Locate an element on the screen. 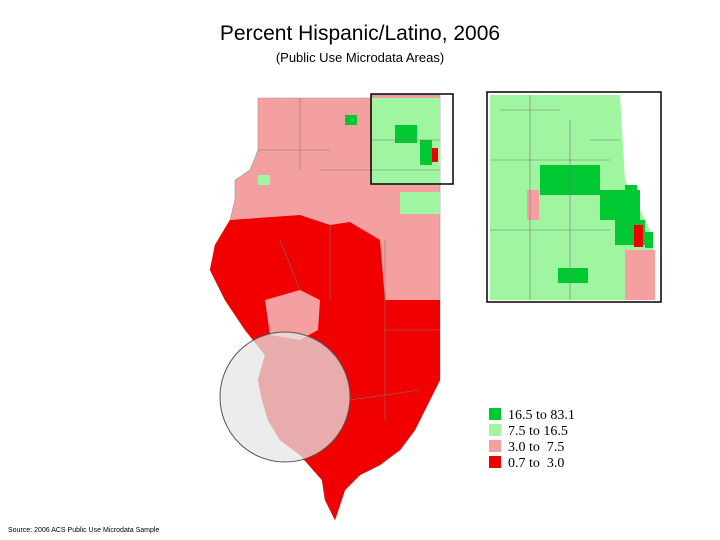 The image size is (720, 540). region-red is located at coordinates (435, 155).